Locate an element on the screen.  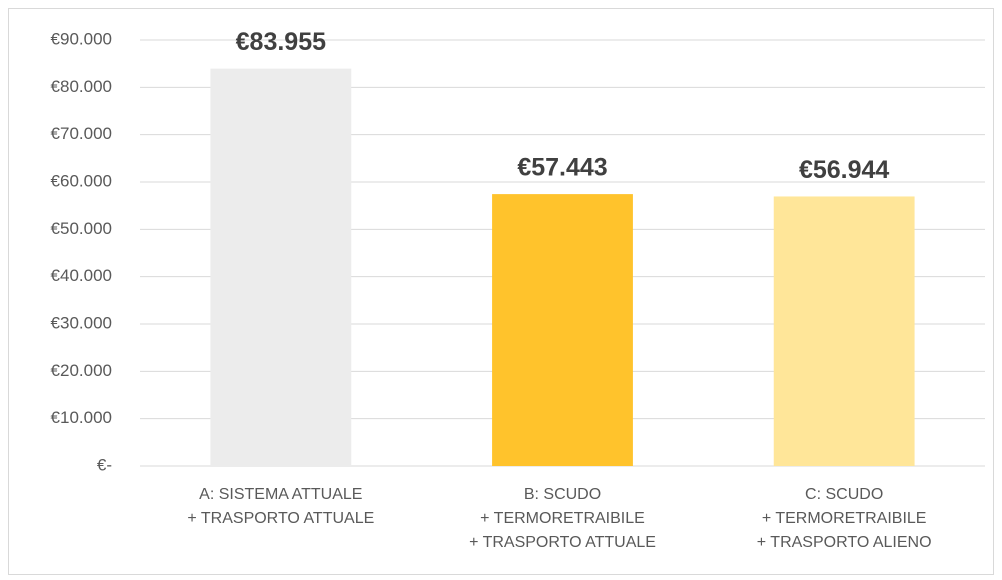
y-tick-label: €30.000 is located at coordinates (81, 322).